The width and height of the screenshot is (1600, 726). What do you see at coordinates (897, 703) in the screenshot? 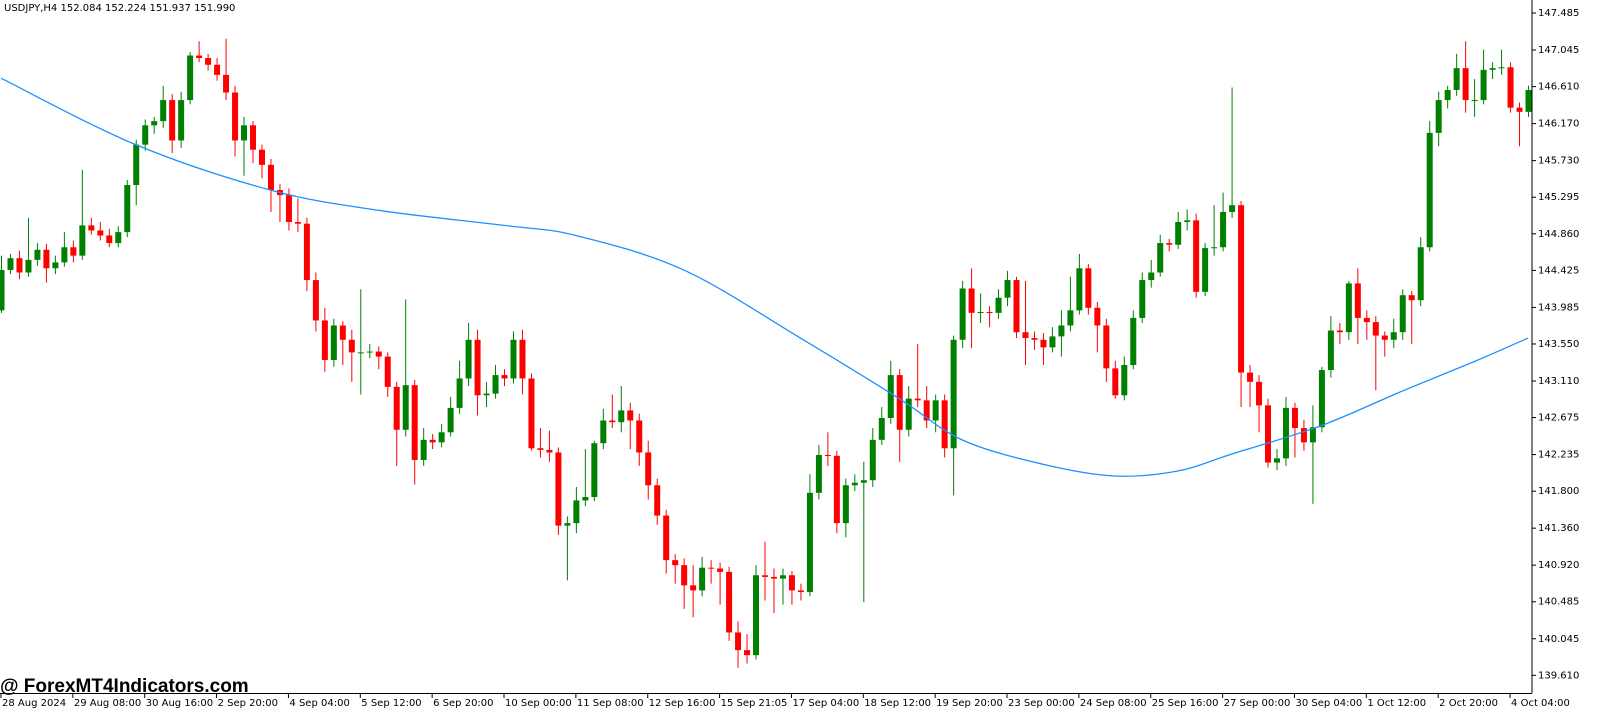
I see `x-tick-label: 18 Sep 12:00` at bounding box center [897, 703].